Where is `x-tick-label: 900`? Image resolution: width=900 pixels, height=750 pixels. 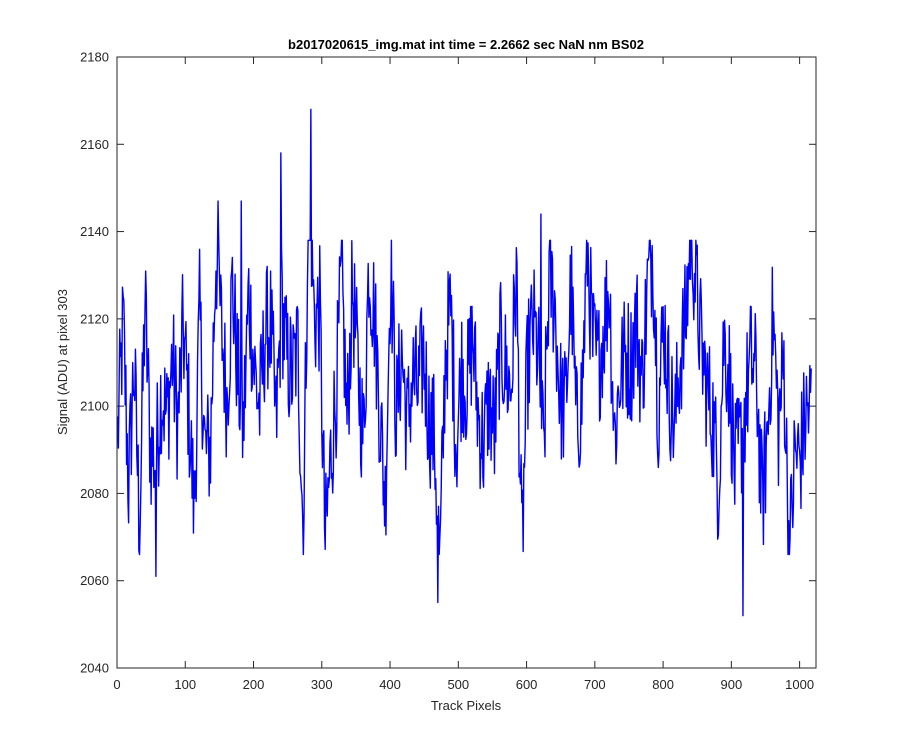 x-tick-label: 900 is located at coordinates (732, 684).